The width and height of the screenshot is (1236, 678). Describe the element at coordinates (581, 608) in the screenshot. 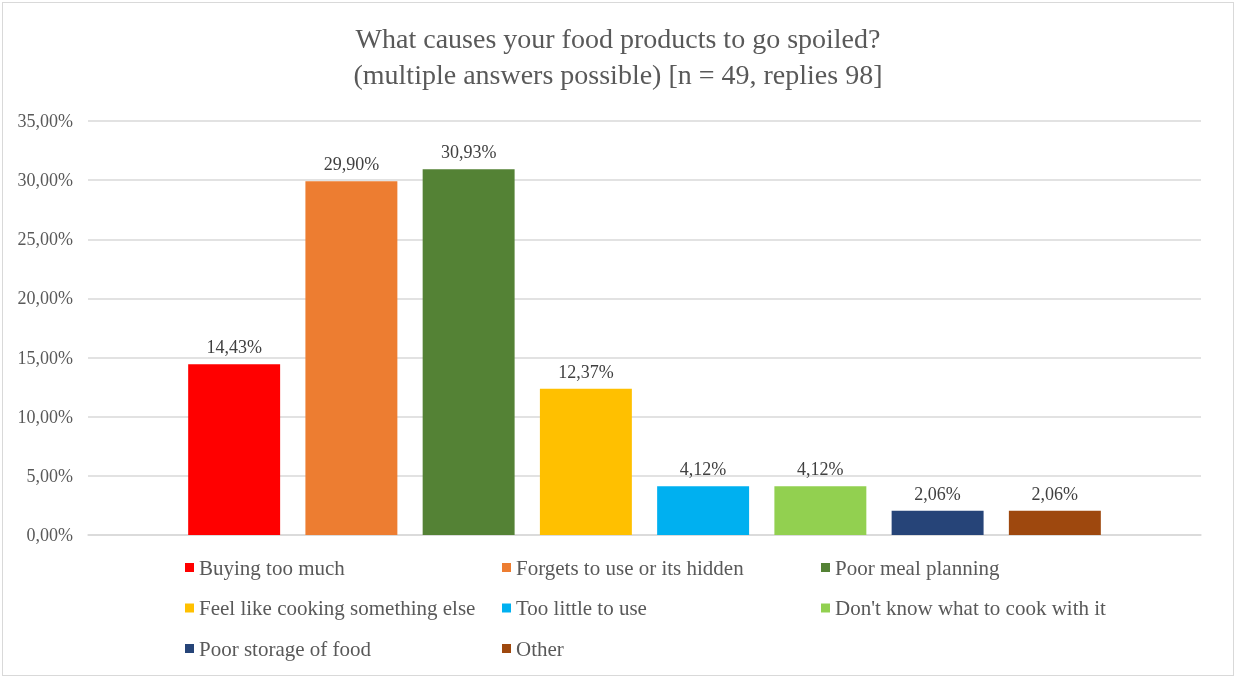

I see `legend-label: Too little to use` at that location.